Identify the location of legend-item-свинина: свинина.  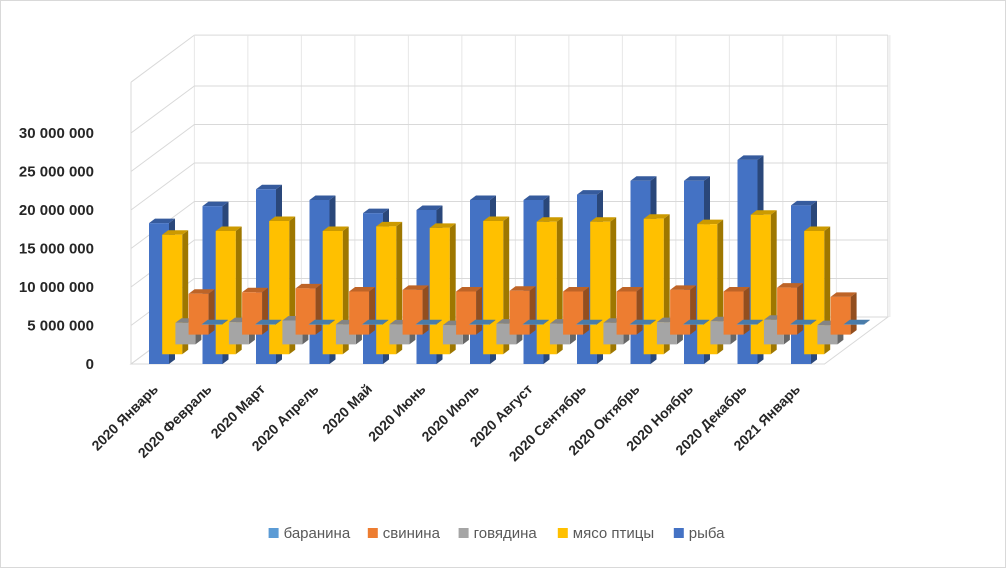
(404, 533).